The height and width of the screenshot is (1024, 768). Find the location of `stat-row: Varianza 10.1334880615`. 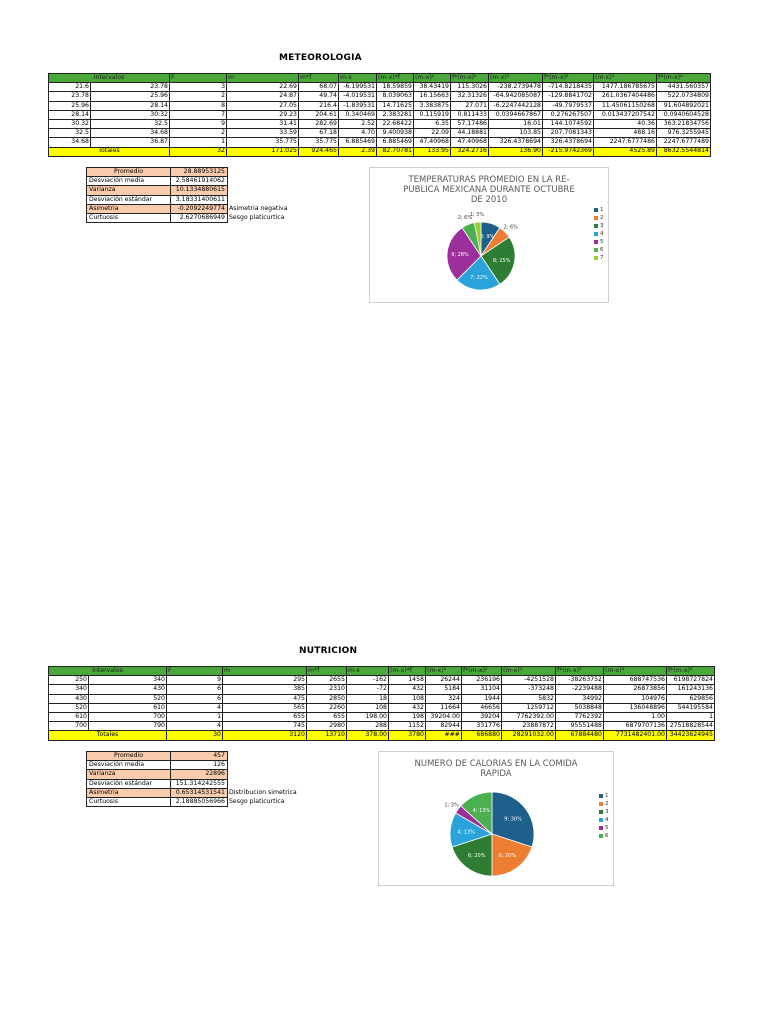

stat-row: Varianza 10.1334880615 is located at coordinates (197, 190).